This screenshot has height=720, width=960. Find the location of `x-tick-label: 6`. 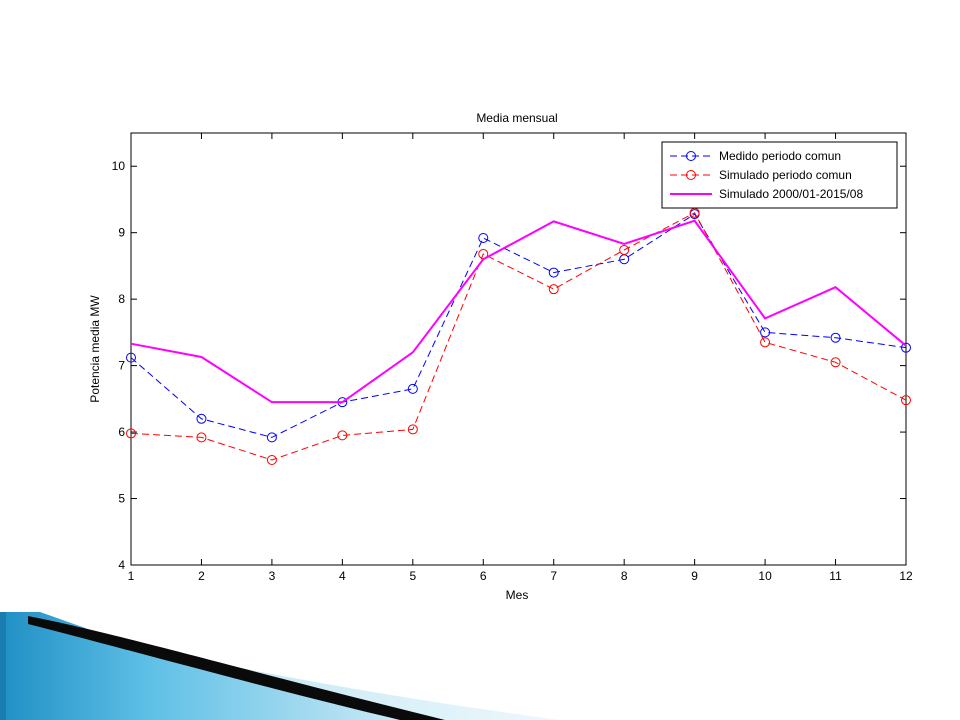

x-tick-label: 6 is located at coordinates (483, 576).